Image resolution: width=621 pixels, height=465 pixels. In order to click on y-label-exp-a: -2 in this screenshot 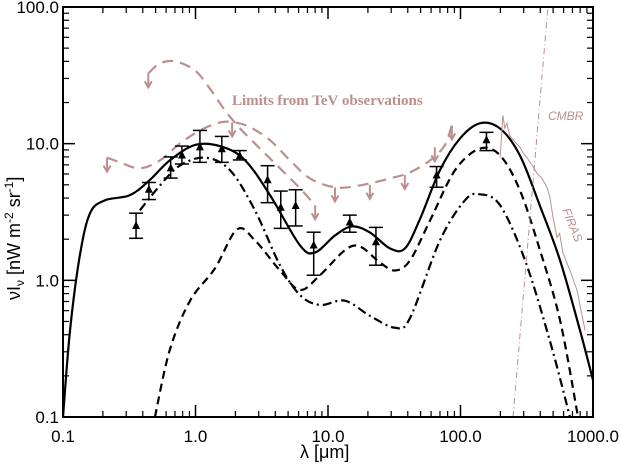, I will do `click(9, 217)`.